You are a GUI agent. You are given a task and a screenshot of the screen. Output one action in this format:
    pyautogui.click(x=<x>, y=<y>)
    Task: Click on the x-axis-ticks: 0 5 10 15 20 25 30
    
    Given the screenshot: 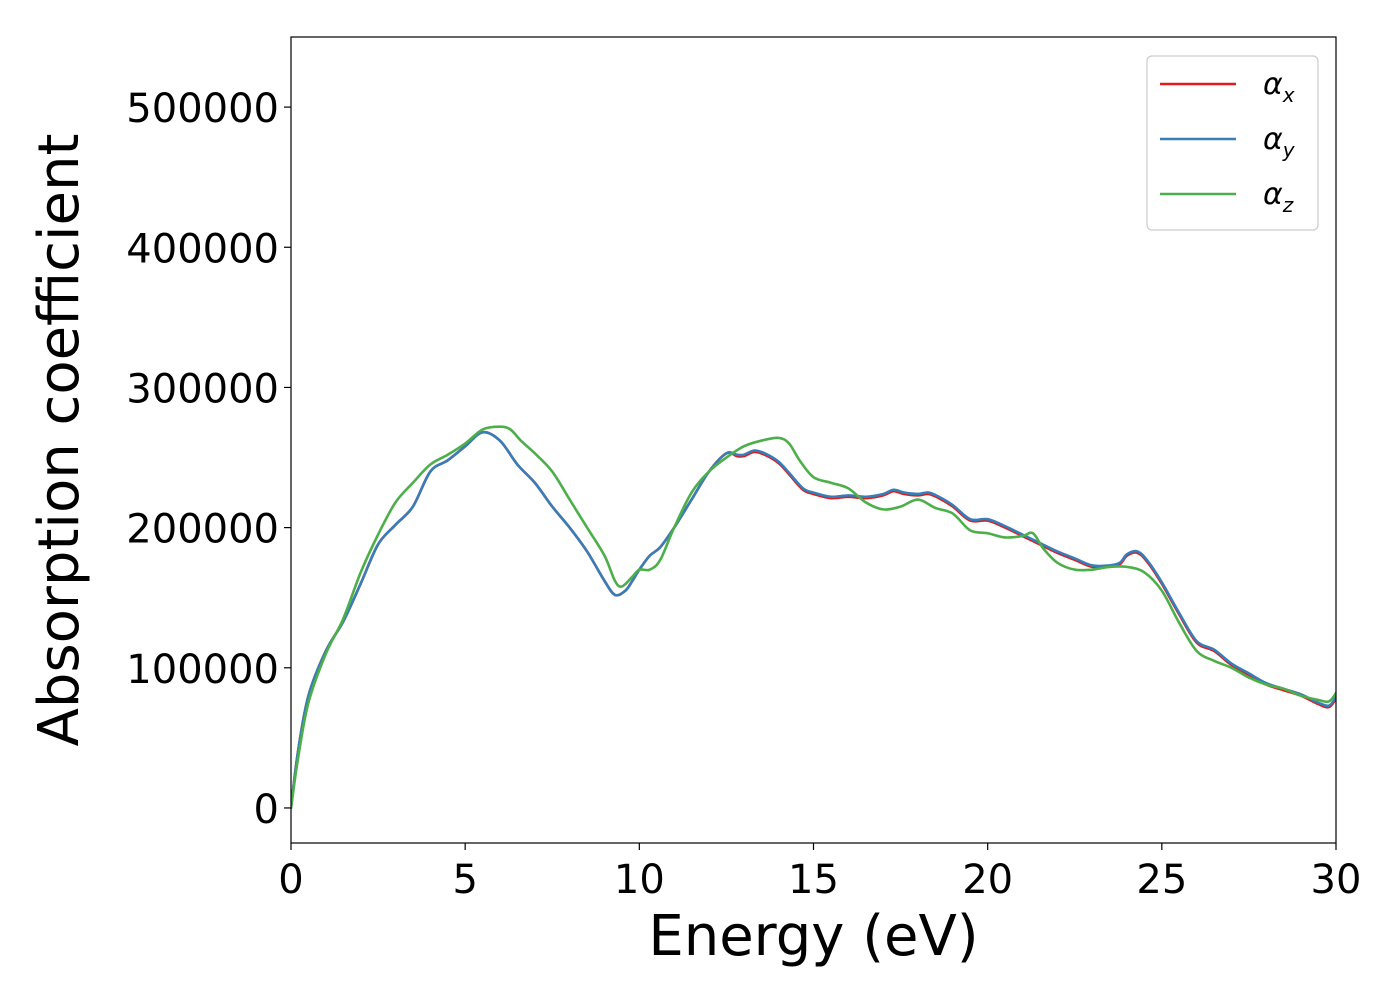 What is the action you would take?
    pyautogui.click(x=819, y=873)
    